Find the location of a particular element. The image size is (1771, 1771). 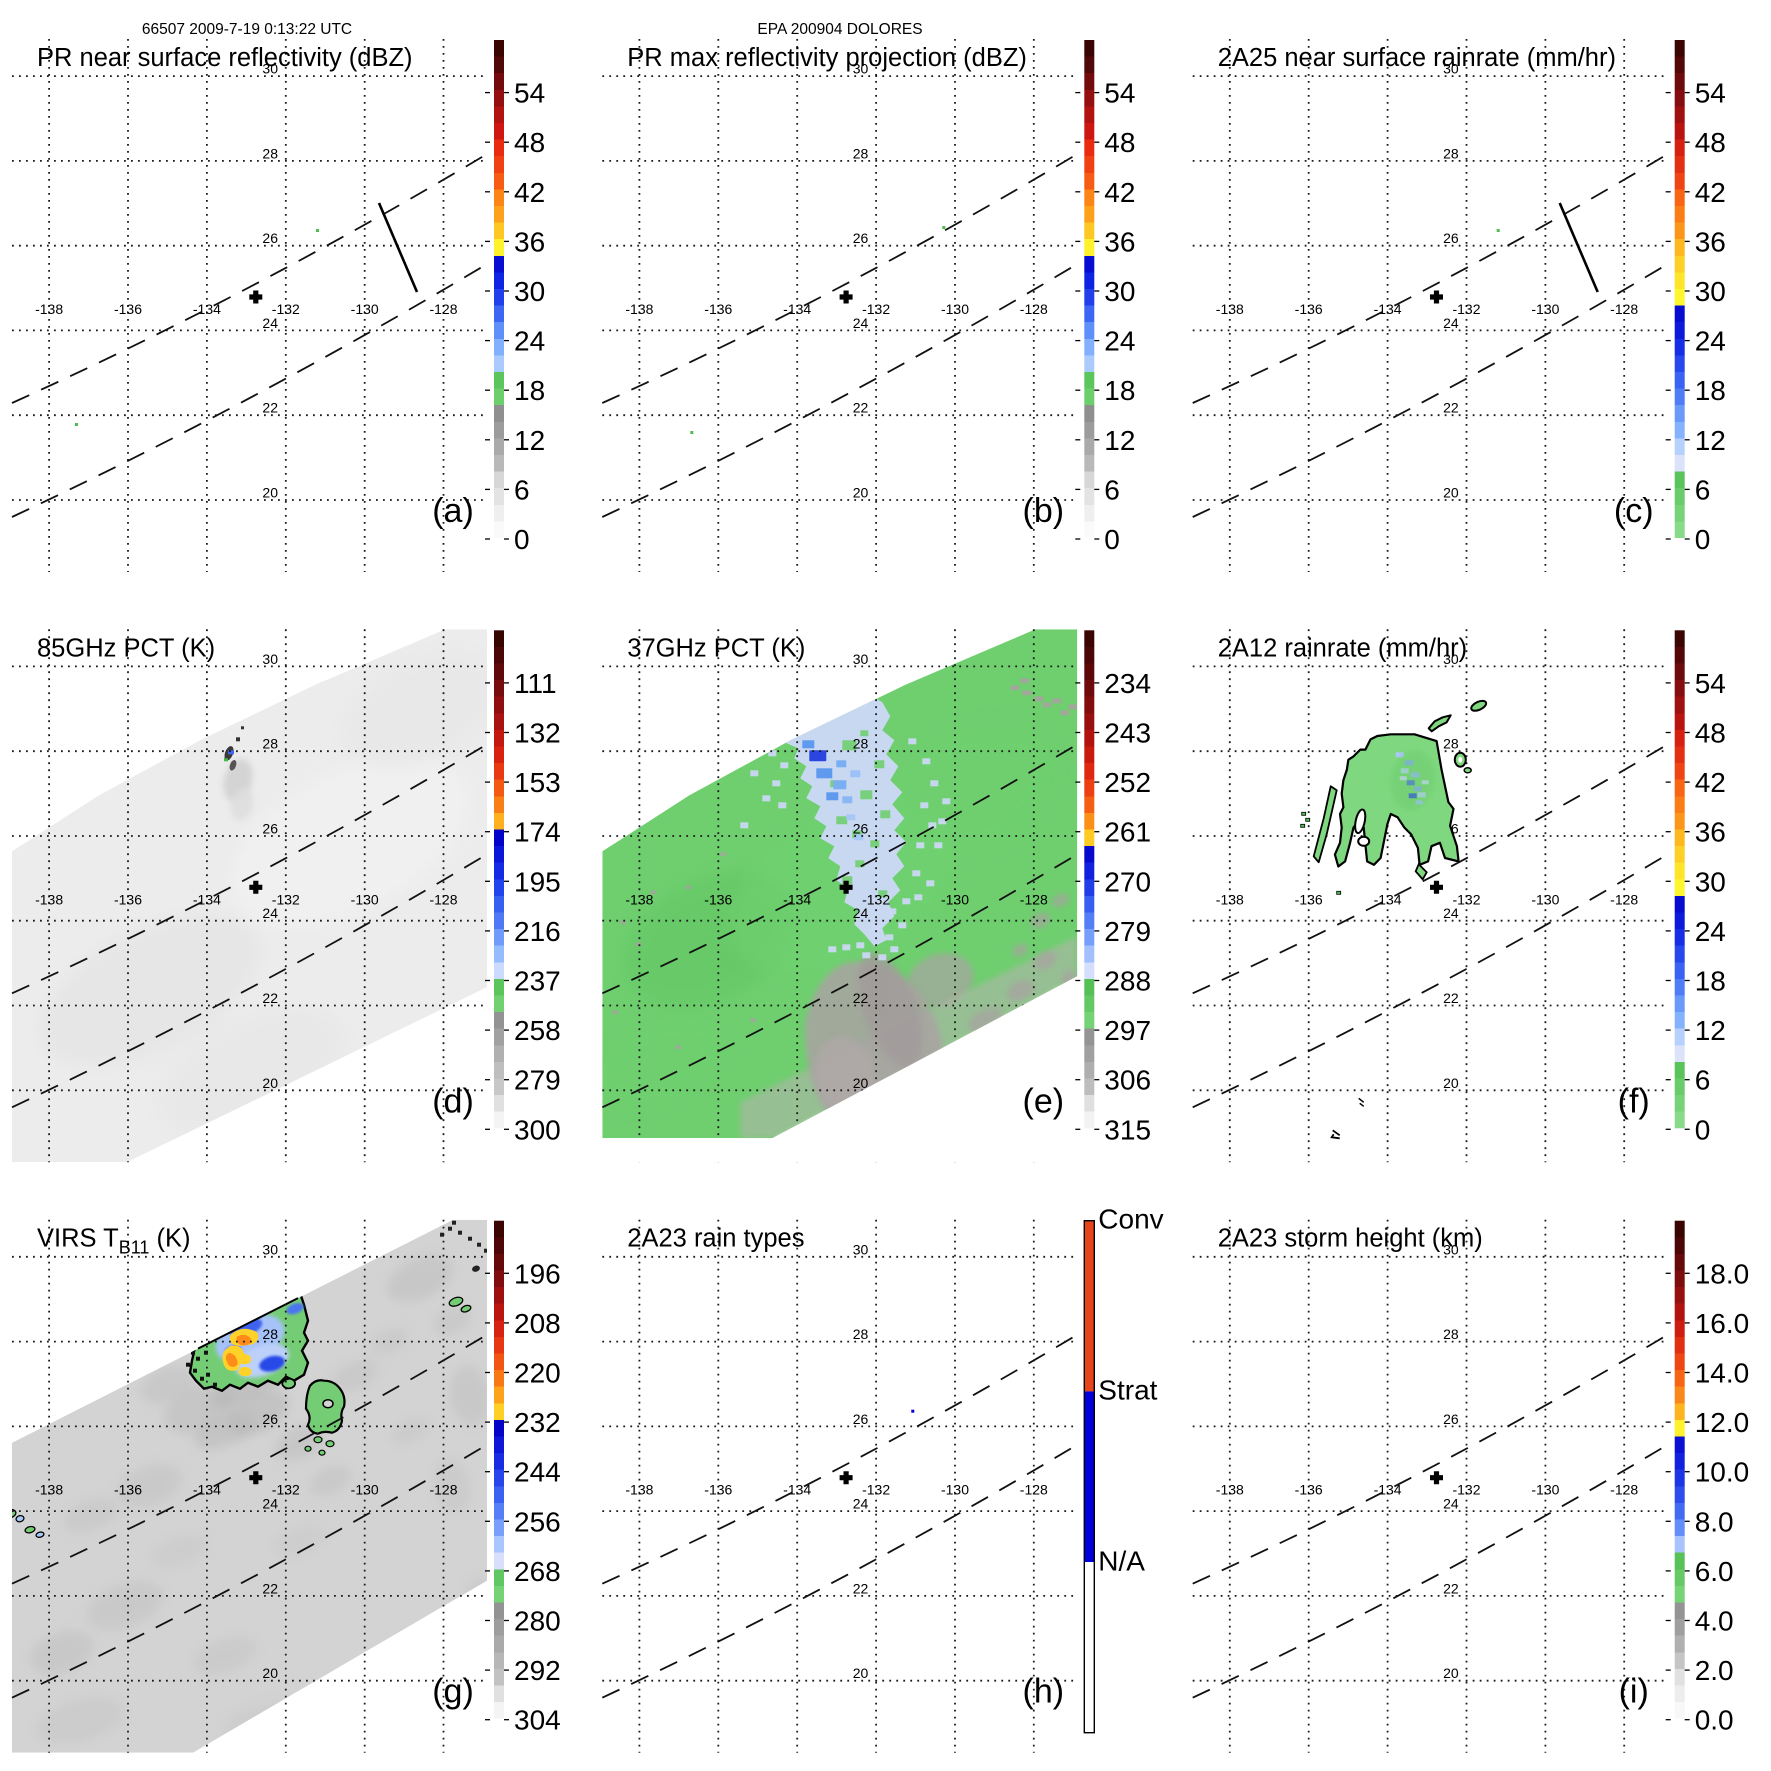

svg-text: 174 is located at coordinates (537, 832).